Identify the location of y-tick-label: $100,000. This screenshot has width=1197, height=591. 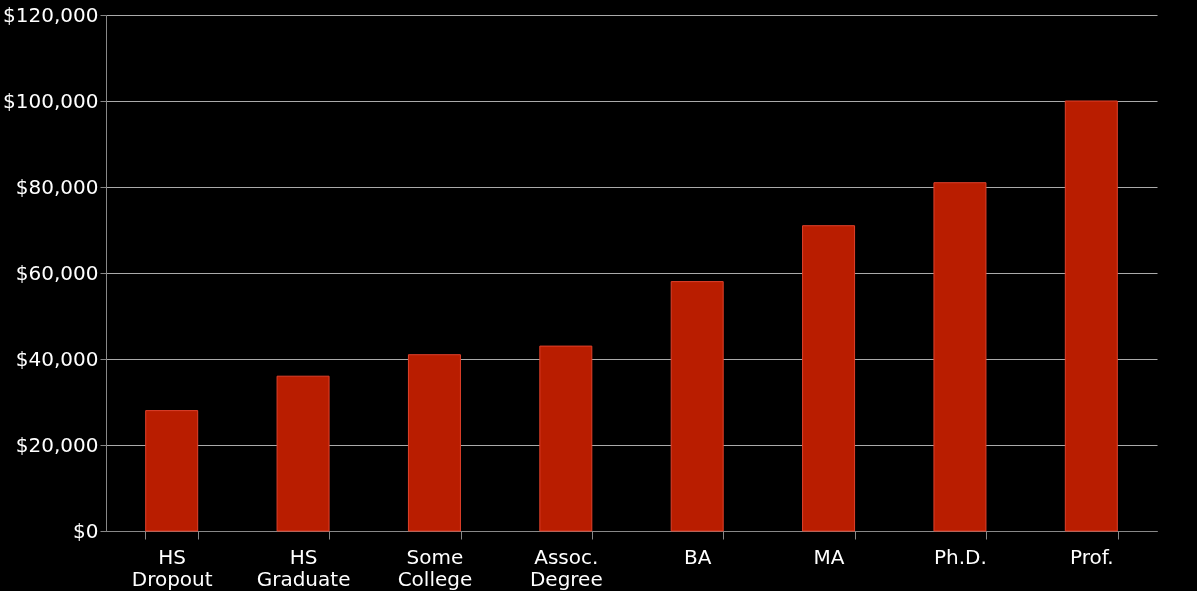
(51, 100).